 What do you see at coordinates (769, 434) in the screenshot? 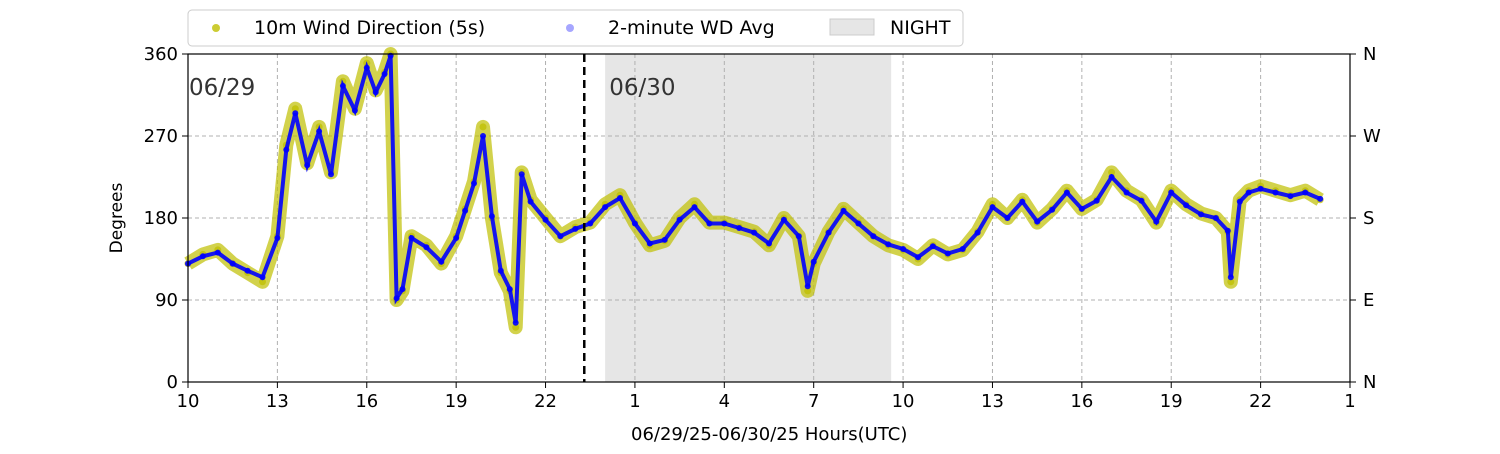
I see `x-axis-label: 06/29/25-06/30/25 Hours(UTC)` at bounding box center [769, 434].